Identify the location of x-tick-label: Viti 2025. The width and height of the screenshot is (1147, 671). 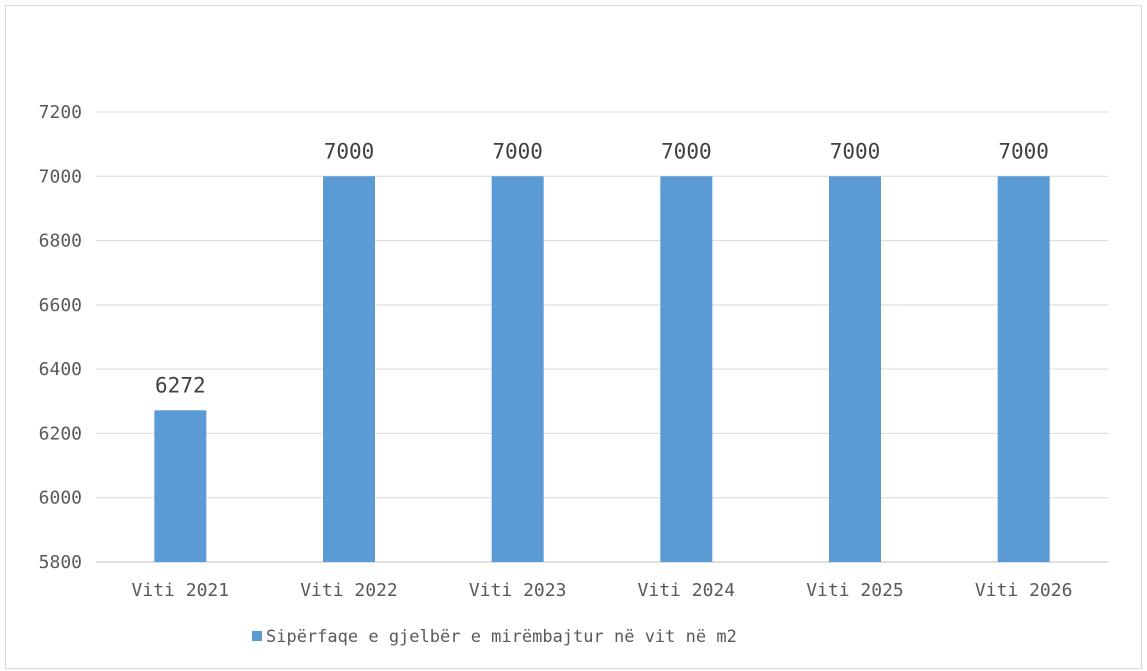
(855, 590).